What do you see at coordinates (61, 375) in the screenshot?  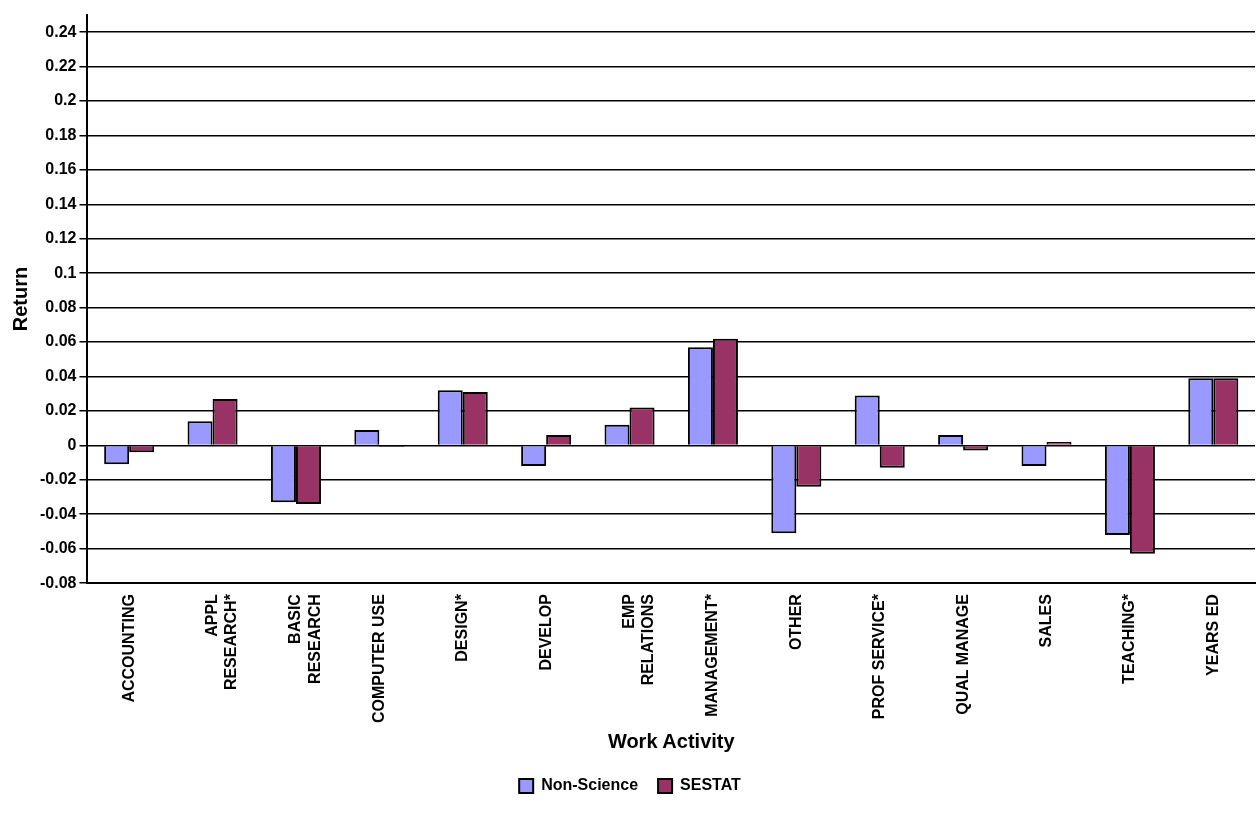 I see `y-tick-label: 0.04` at bounding box center [61, 375].